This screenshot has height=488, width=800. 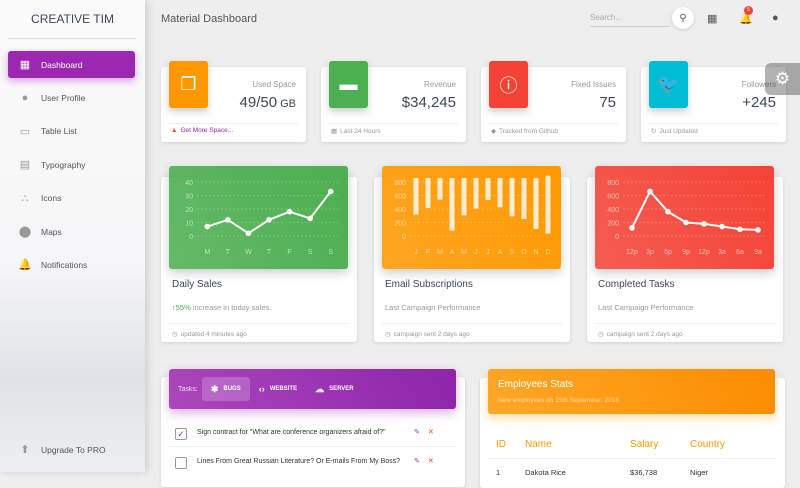 What do you see at coordinates (71, 231) in the screenshot?
I see `sidebar-item-maps: ⬤ Maps` at bounding box center [71, 231].